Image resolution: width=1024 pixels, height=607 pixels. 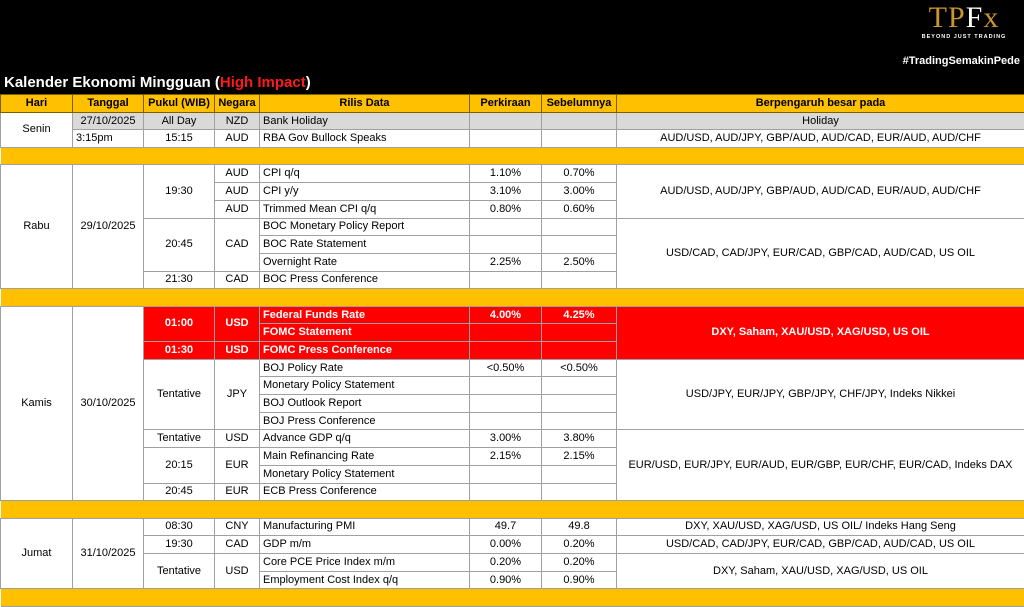 I want to click on forecast-cell: 0.20%, so click(x=506, y=562).